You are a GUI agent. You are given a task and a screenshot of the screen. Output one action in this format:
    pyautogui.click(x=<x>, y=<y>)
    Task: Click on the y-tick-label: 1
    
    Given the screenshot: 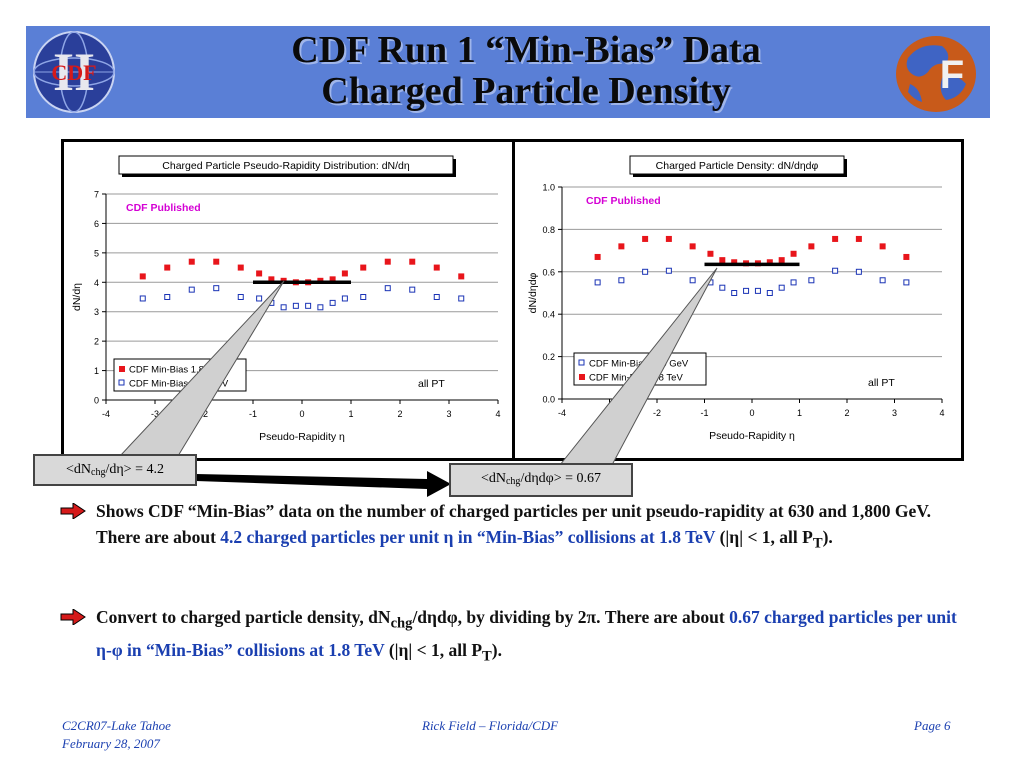 What is the action you would take?
    pyautogui.click(x=96, y=371)
    